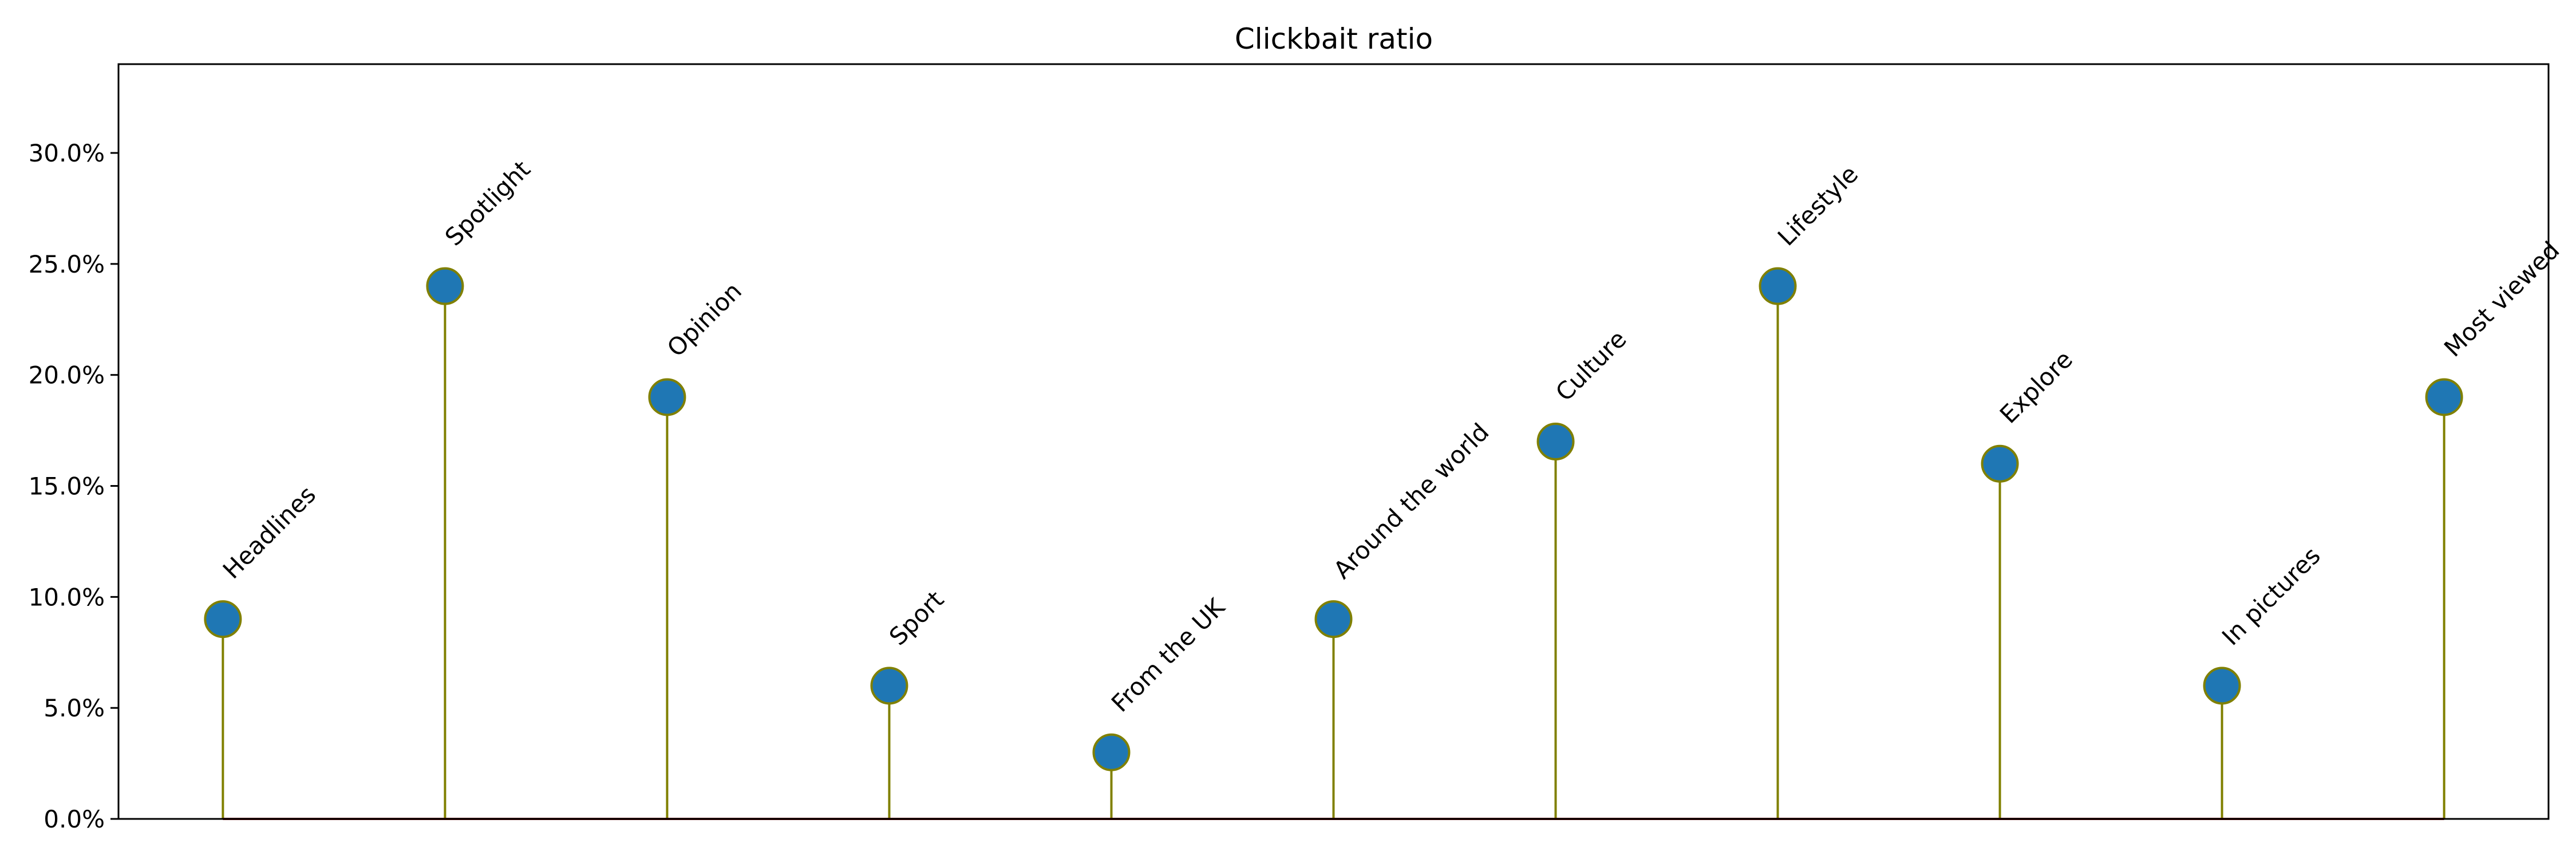  Describe the element at coordinates (67, 153) in the screenshot. I see `y-tick-label: 30.0%` at that location.